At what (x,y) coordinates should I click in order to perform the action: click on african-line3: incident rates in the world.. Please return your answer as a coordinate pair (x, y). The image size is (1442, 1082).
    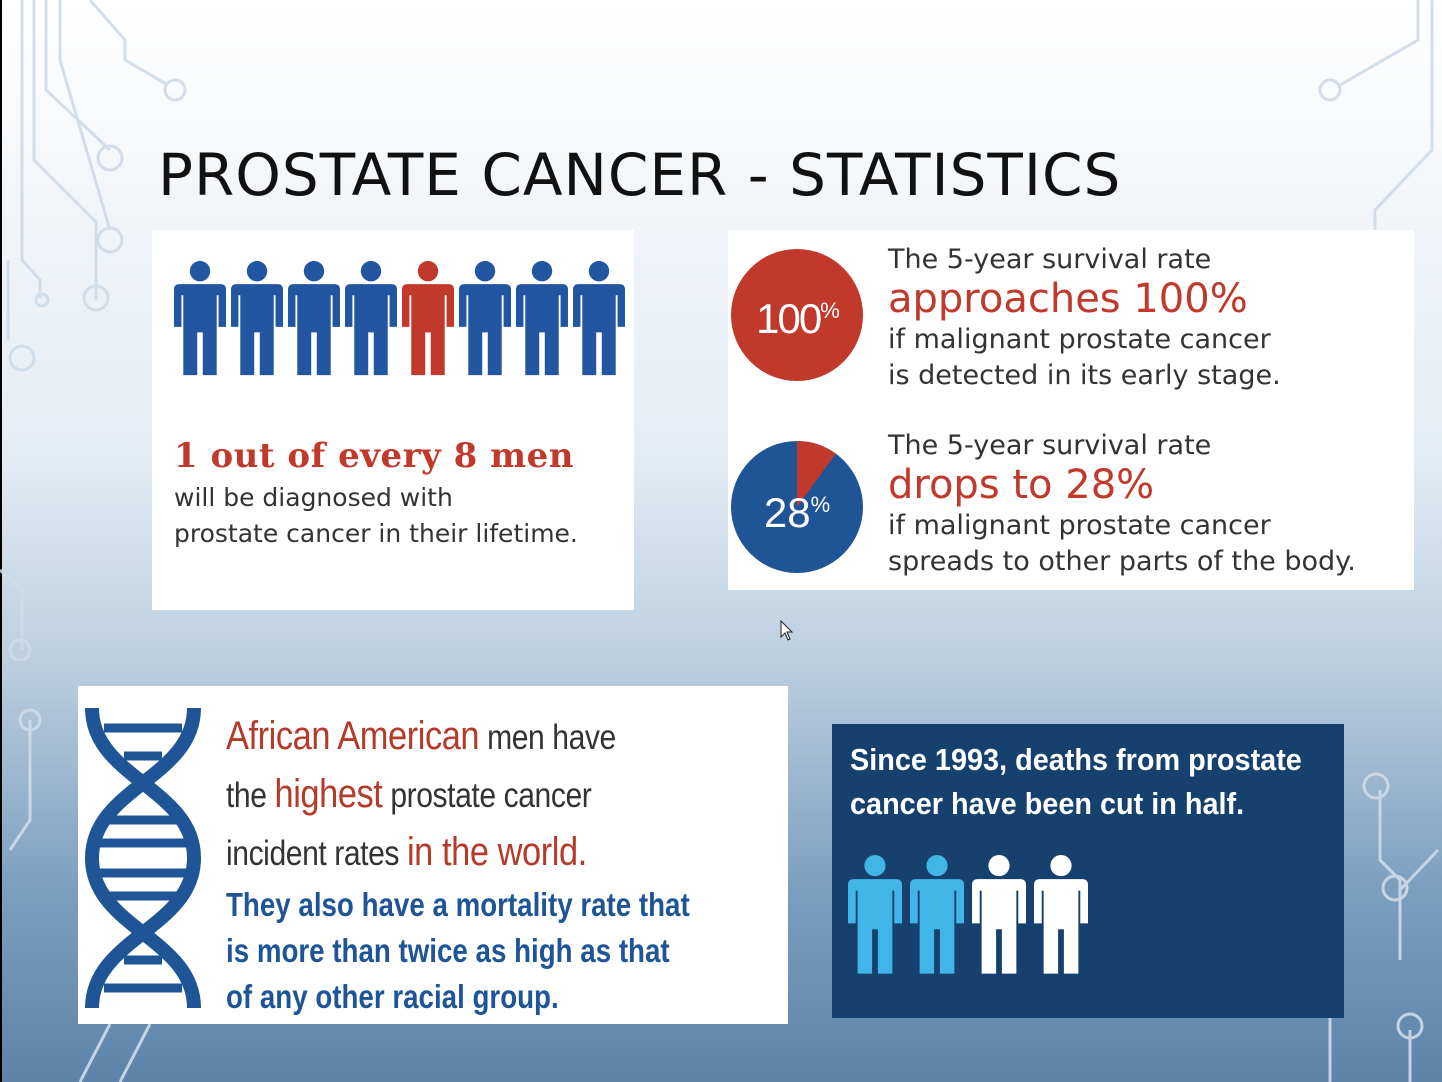
    Looking at the image, I should click on (467, 853).